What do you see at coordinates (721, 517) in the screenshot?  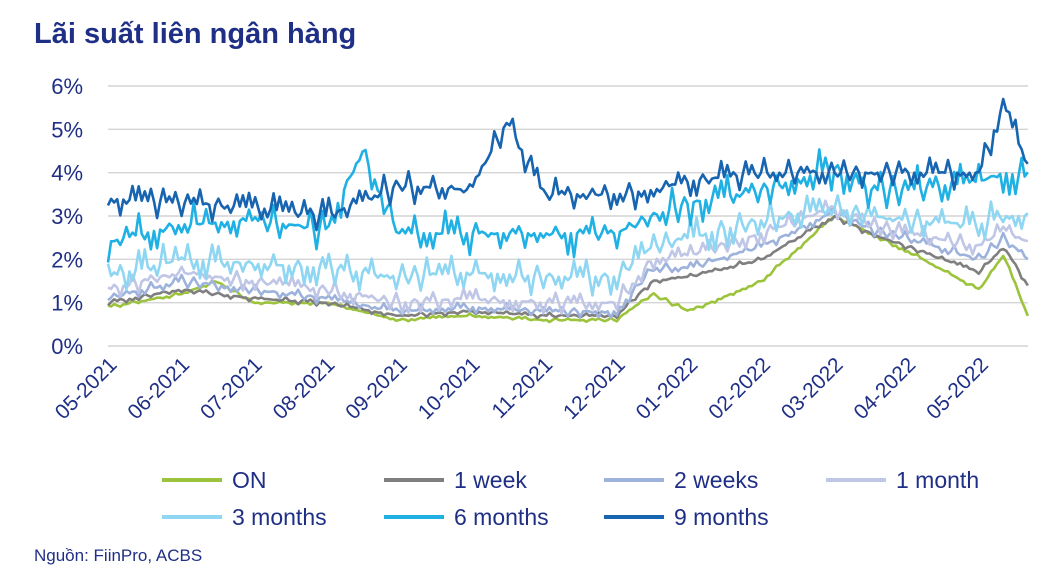 I see `legend-label: 9 months` at bounding box center [721, 517].